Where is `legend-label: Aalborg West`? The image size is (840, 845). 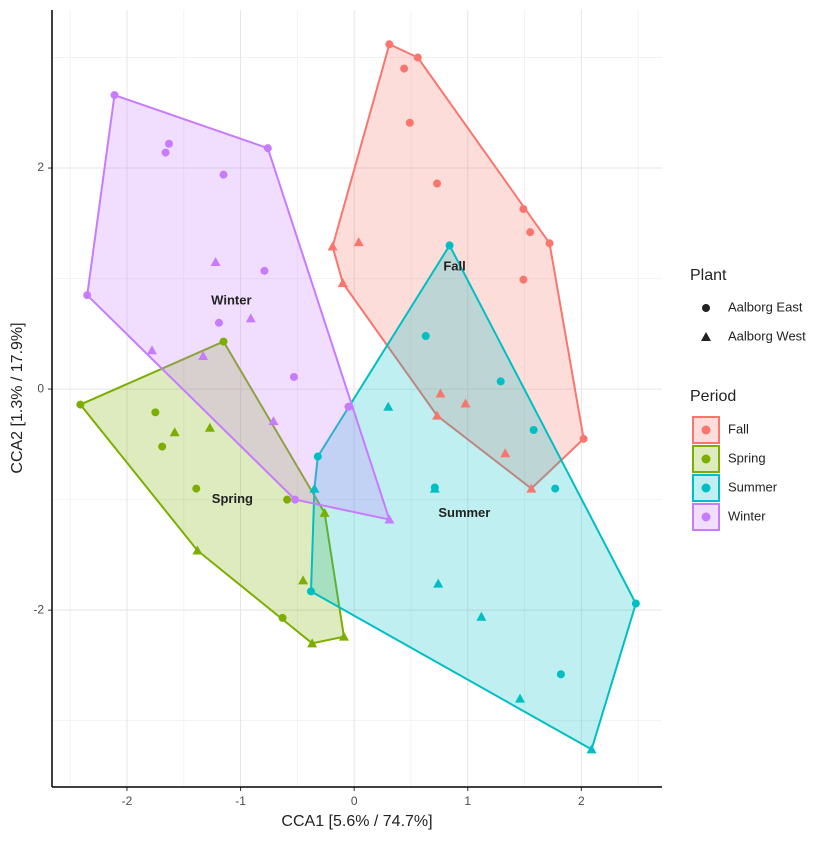 legend-label: Aalborg West is located at coordinates (767, 335).